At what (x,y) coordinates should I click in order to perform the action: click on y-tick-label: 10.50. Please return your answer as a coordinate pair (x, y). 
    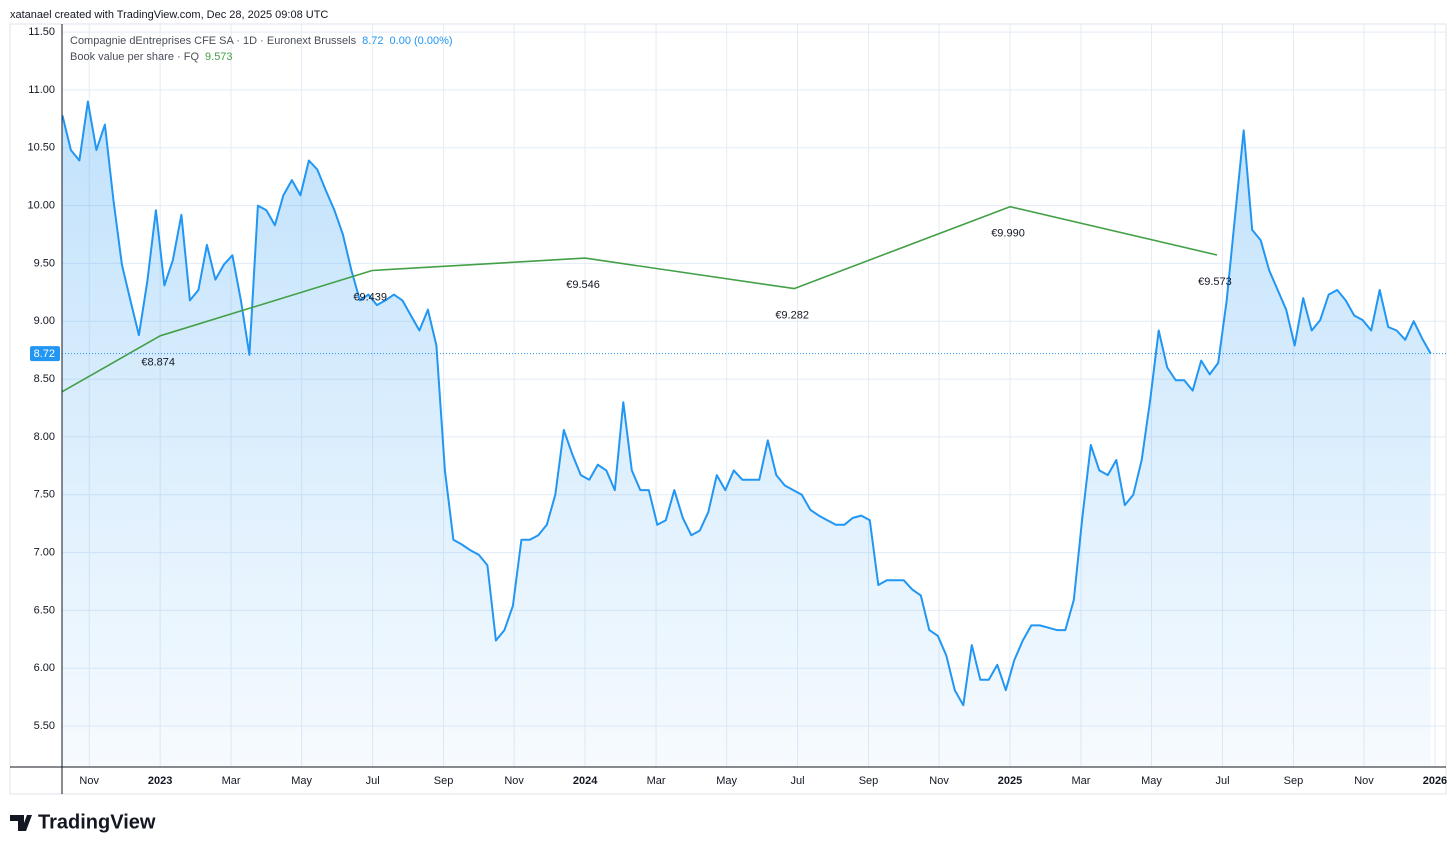
    Looking at the image, I should click on (41, 148).